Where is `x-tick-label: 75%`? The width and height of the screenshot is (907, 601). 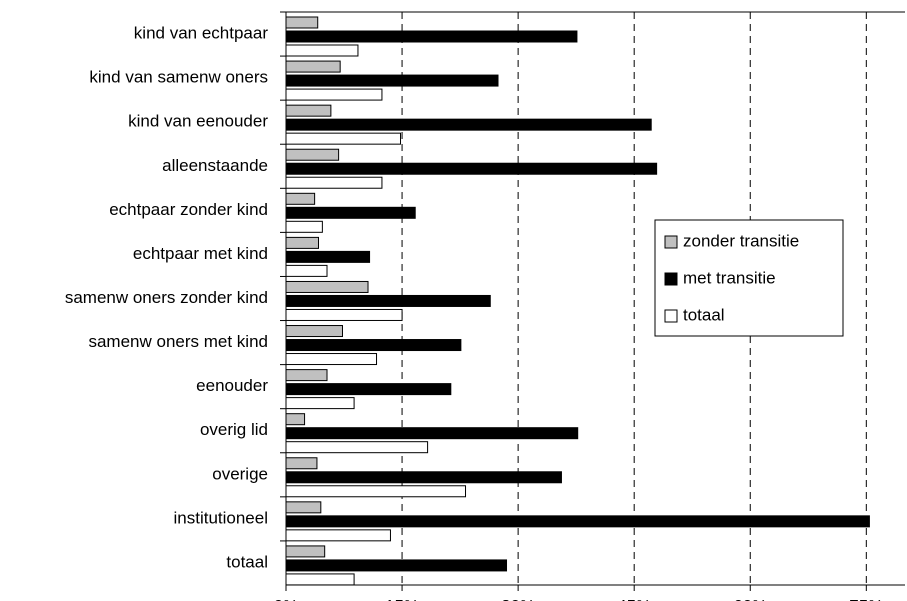 x-tick-label: 75% is located at coordinates (866, 598).